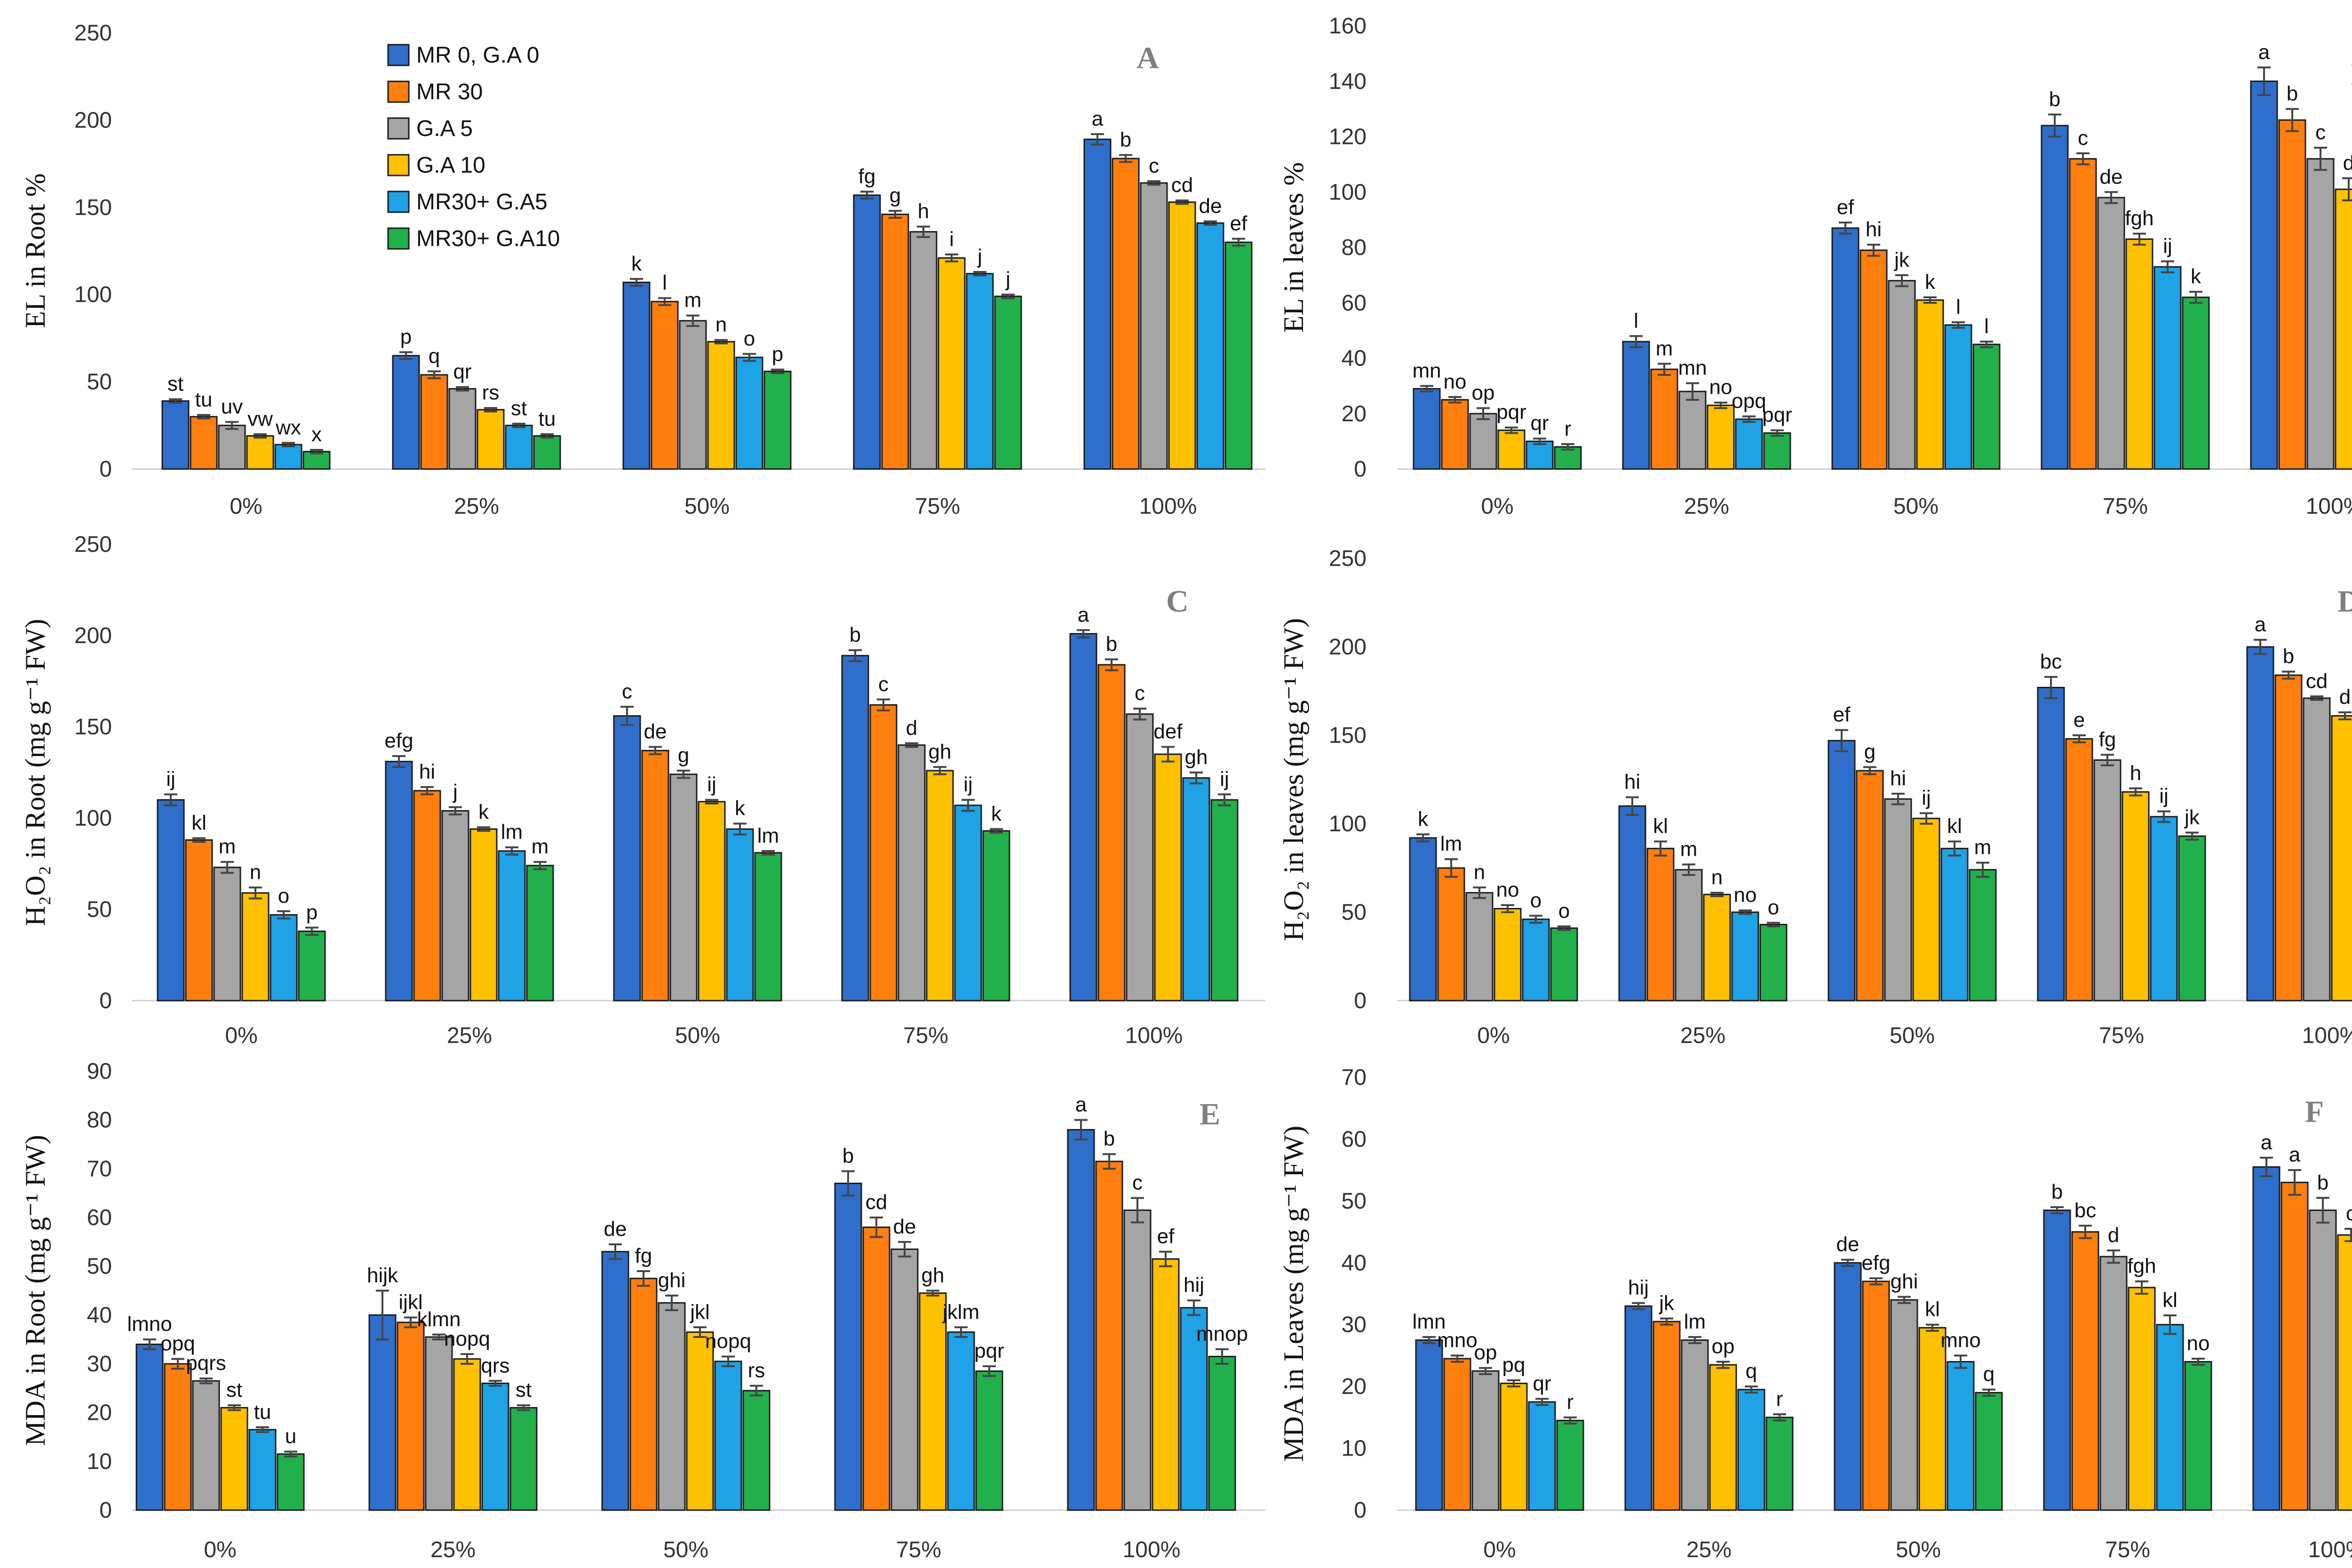 The image size is (2352, 1568). What do you see at coordinates (1638, 1287) in the screenshot?
I see `significance-label: hij` at bounding box center [1638, 1287].